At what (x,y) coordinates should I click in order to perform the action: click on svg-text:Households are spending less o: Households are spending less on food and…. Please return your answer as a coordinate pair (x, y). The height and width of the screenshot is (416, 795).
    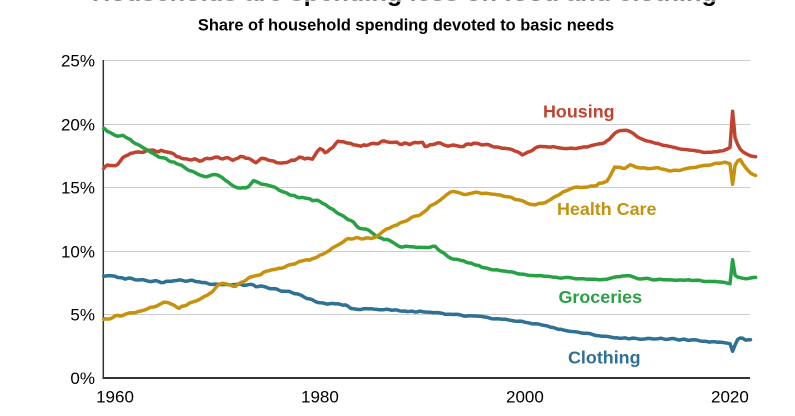
    Looking at the image, I should click on (404, 3).